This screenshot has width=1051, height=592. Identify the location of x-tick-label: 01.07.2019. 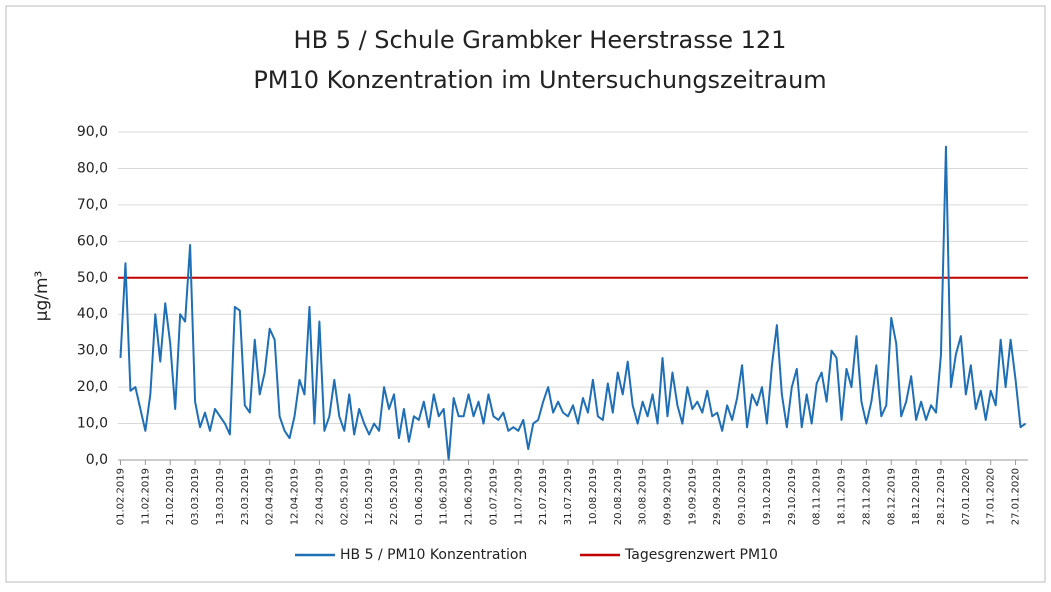
(493, 496).